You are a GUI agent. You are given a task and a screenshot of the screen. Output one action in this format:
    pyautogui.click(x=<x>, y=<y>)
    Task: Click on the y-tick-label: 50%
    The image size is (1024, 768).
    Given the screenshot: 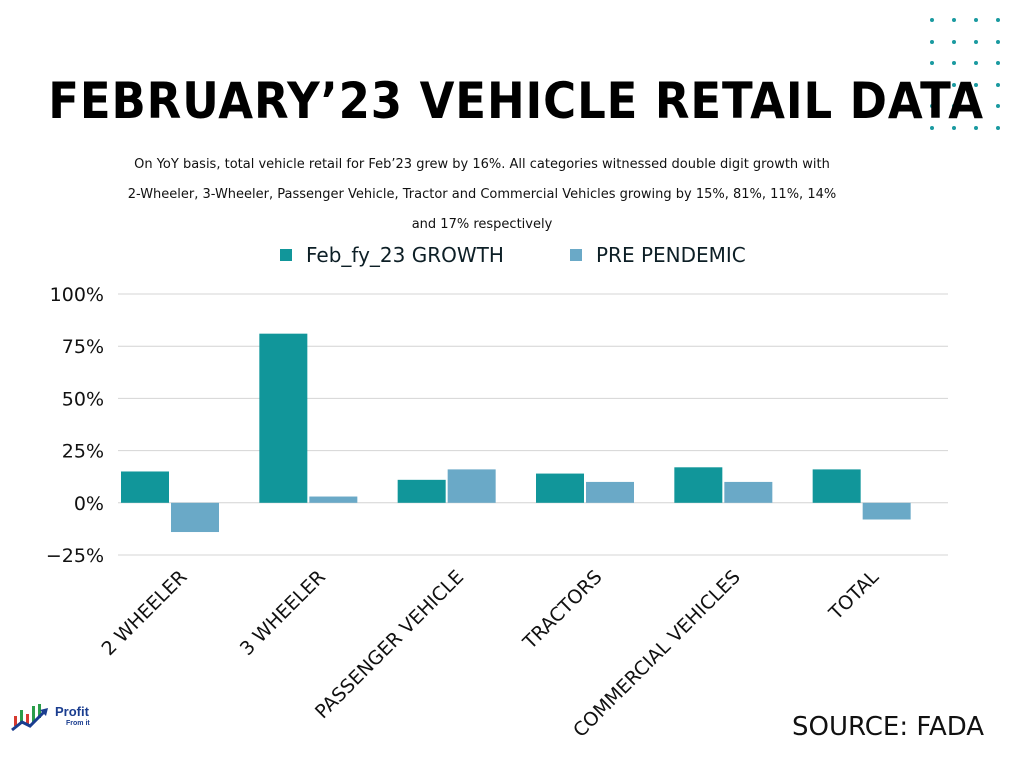 What is the action you would take?
    pyautogui.click(x=83, y=399)
    